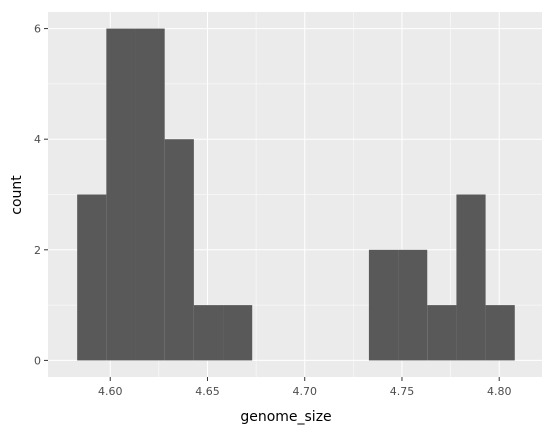 The width and height of the screenshot is (554, 434). Describe the element at coordinates (285, 417) in the screenshot. I see `x-axis-title: genome_size` at that location.